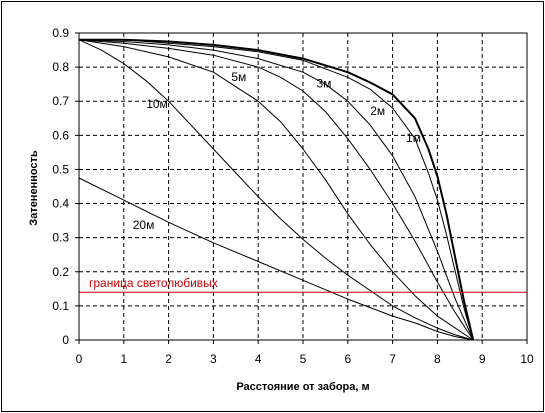 This screenshot has height=413, width=545. What do you see at coordinates (65, 340) in the screenshot?
I see `y-tick-label: 0` at bounding box center [65, 340].